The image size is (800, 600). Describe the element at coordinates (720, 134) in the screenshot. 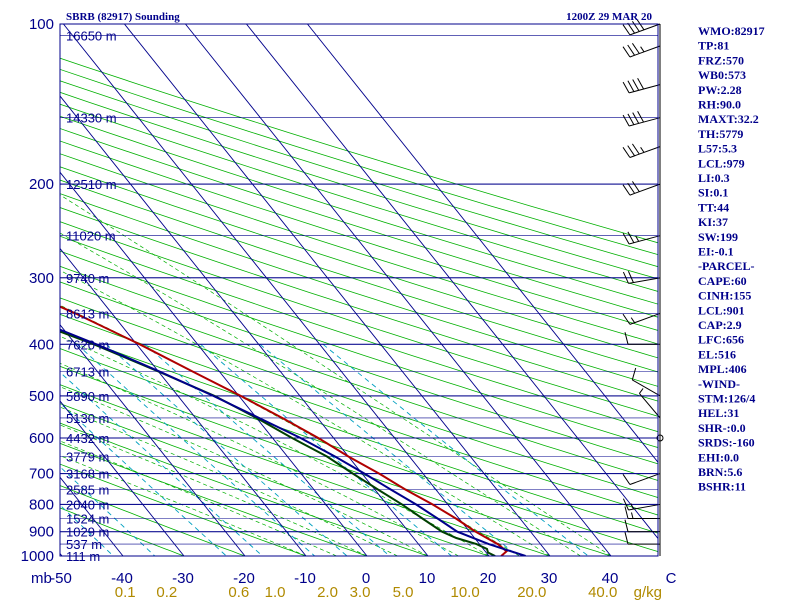

I see `index-entry: TH:5779` at that location.